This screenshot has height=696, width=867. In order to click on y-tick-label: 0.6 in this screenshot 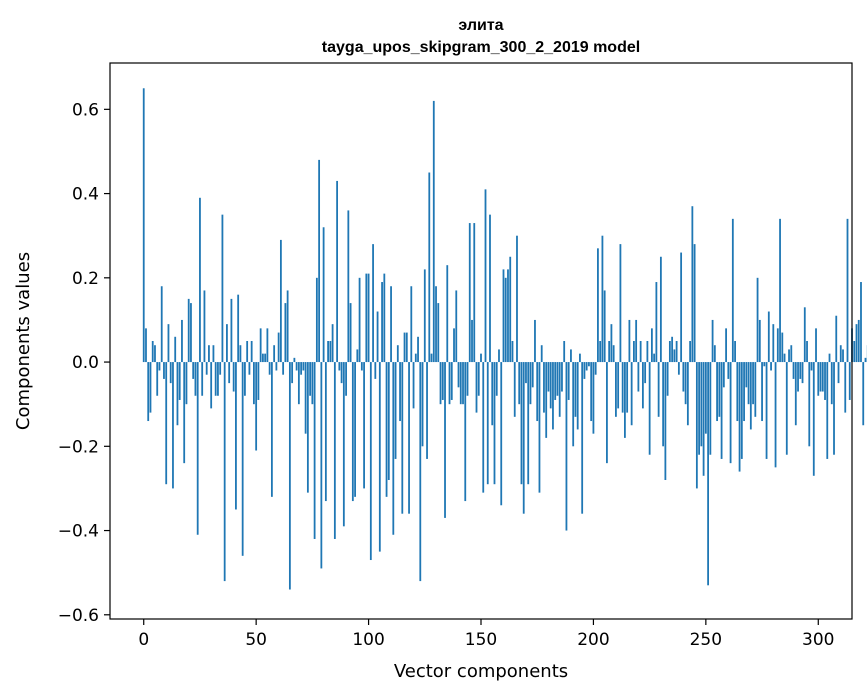, I will do `click(85, 110)`.